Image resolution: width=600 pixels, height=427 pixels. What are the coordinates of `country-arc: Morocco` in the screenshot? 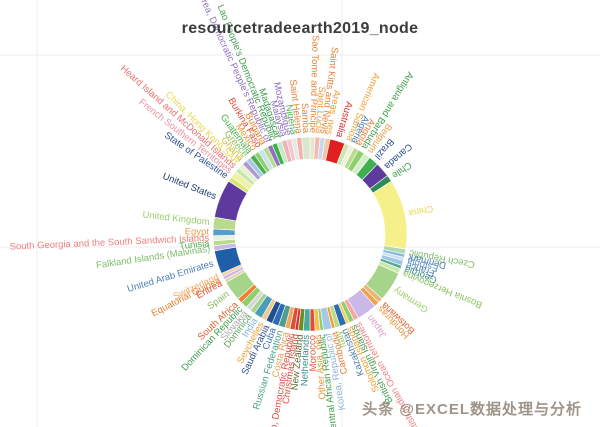 It's located at (312, 320).